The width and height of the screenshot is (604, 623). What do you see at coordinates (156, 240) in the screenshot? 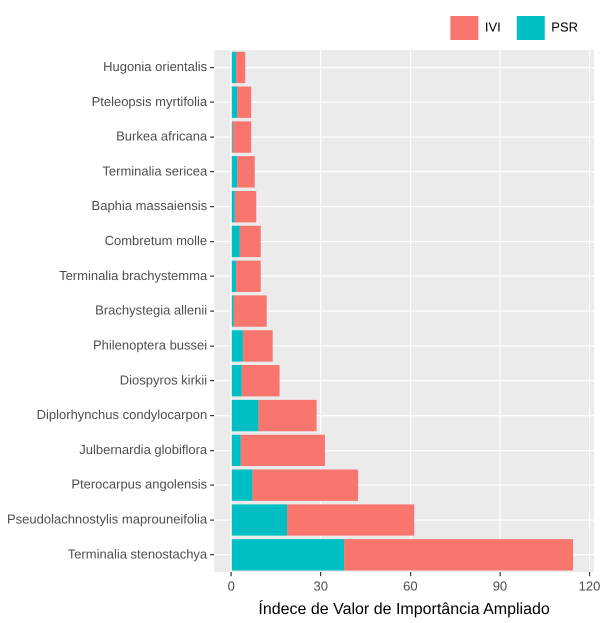
I see `y-tick-label: Combretum molle` at bounding box center [156, 240].